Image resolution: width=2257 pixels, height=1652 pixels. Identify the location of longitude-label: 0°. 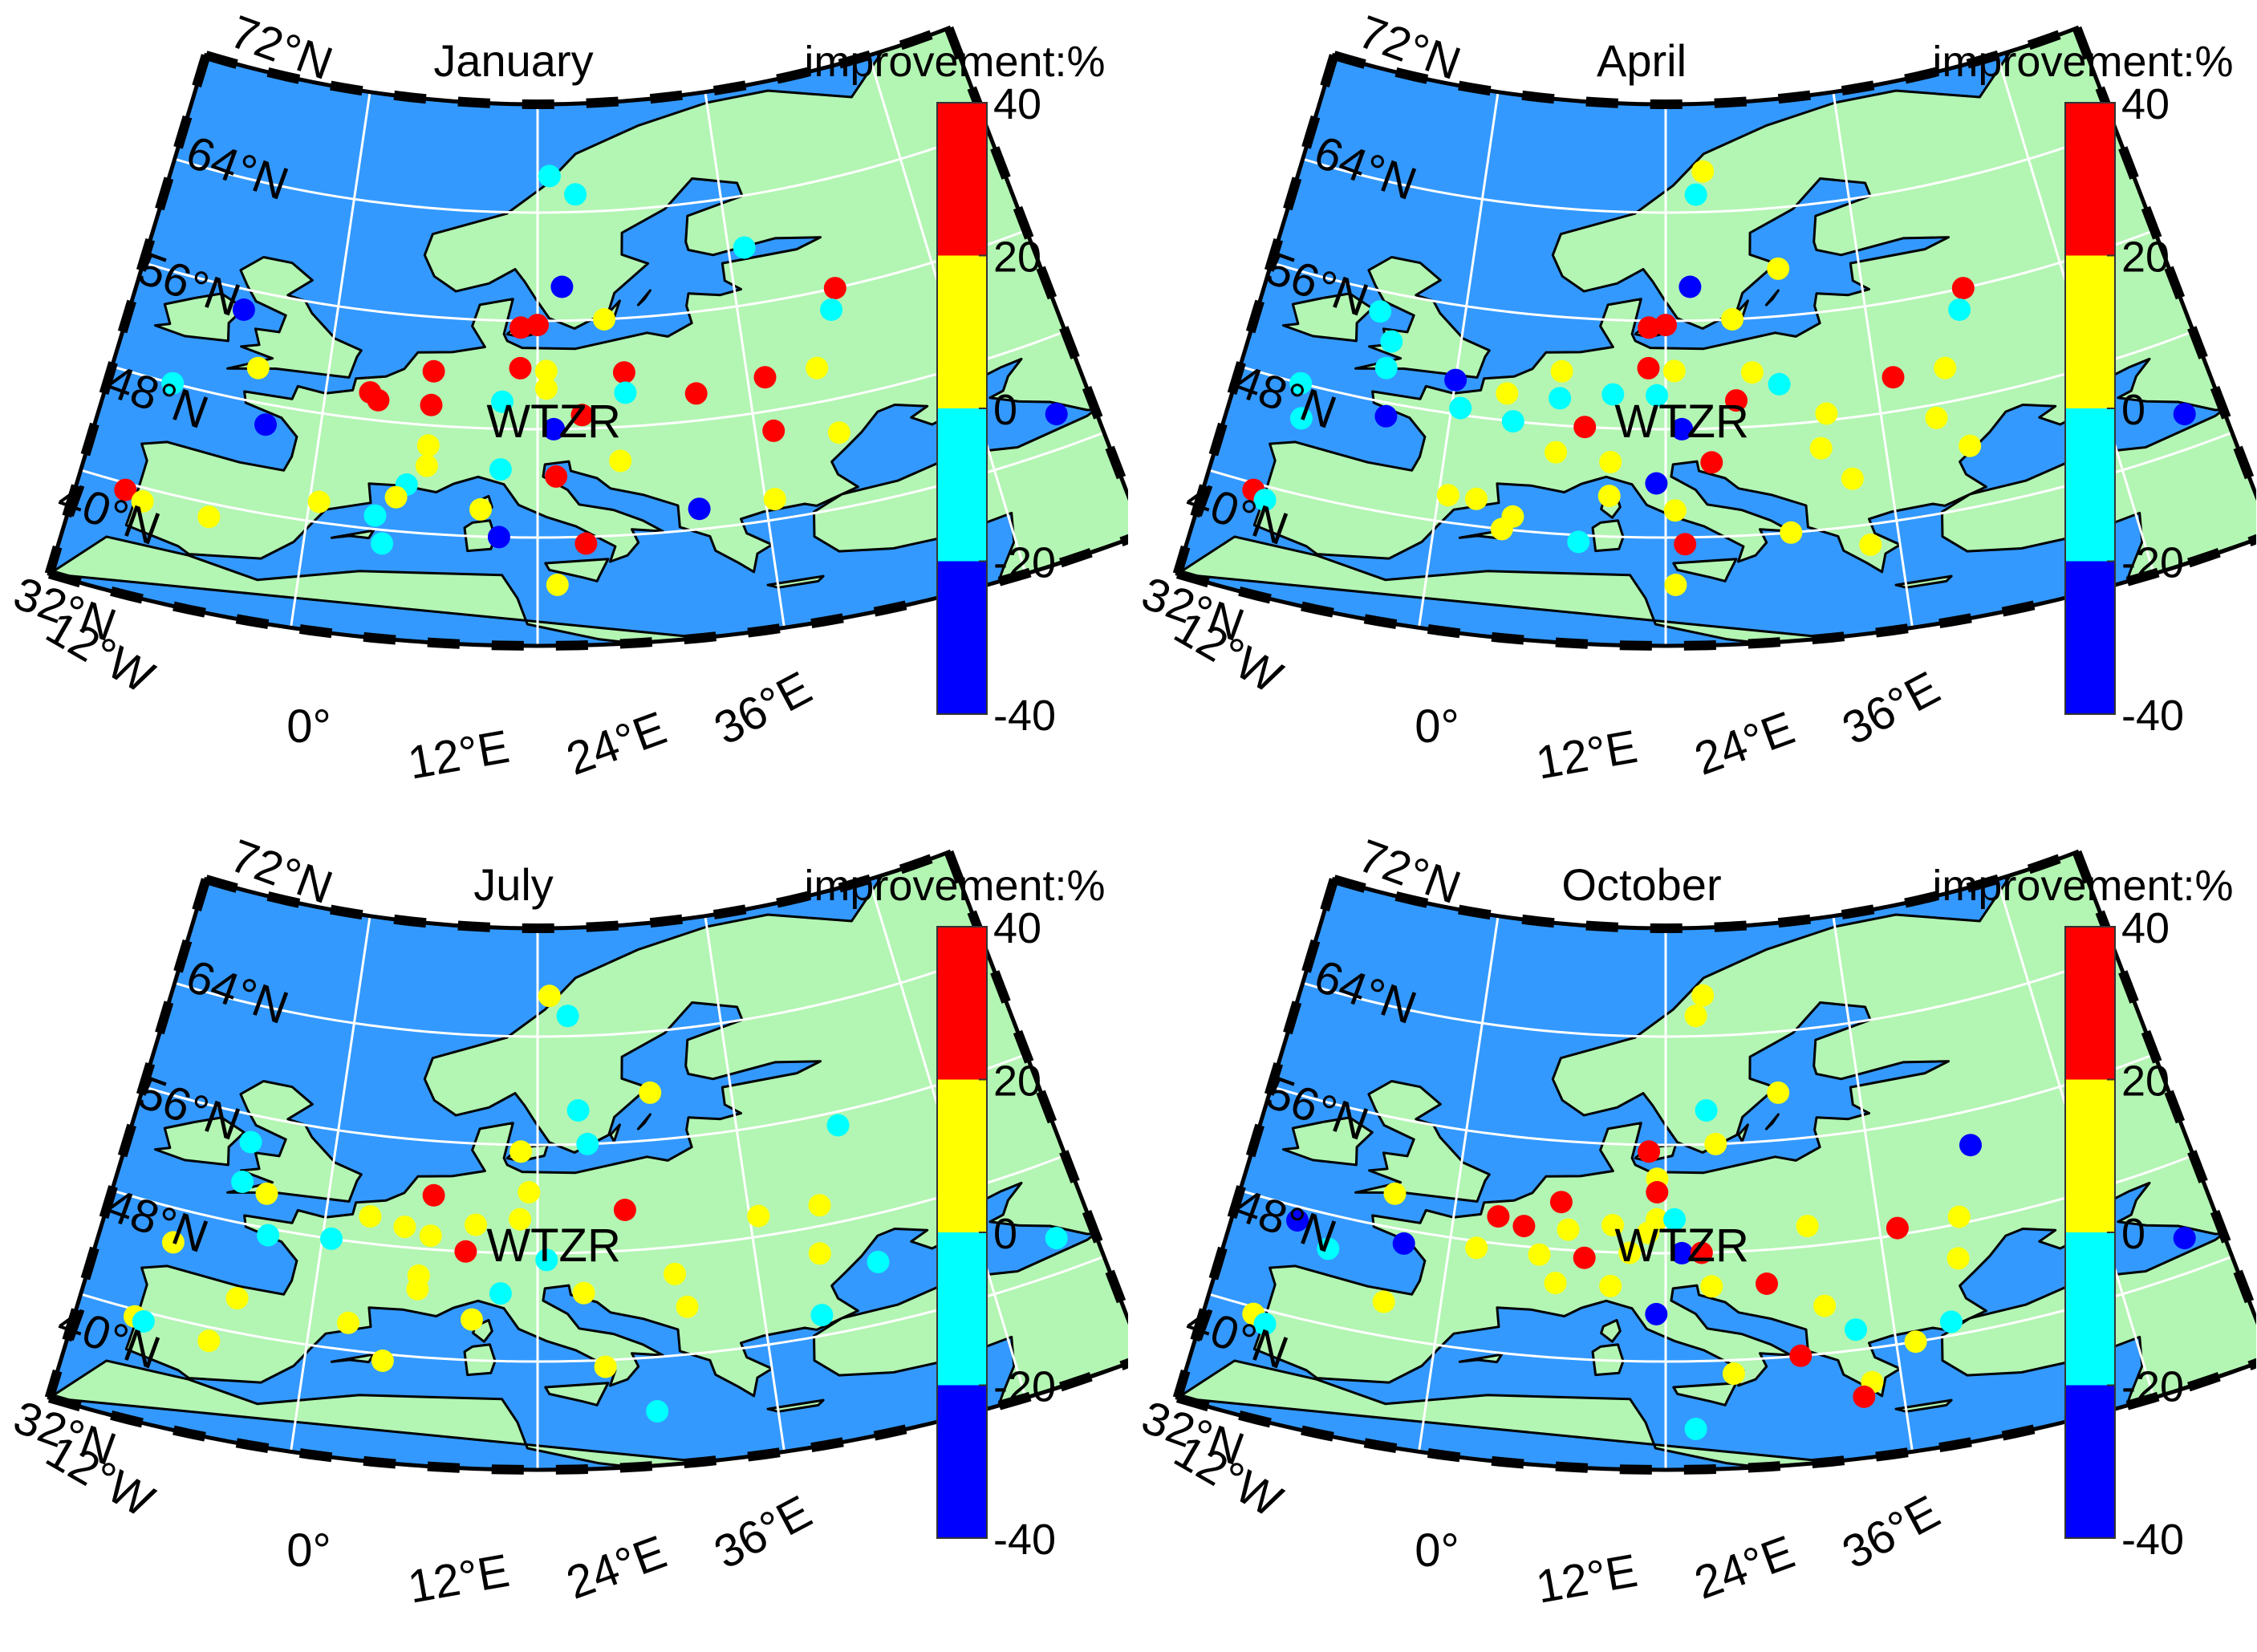
(308, 727).